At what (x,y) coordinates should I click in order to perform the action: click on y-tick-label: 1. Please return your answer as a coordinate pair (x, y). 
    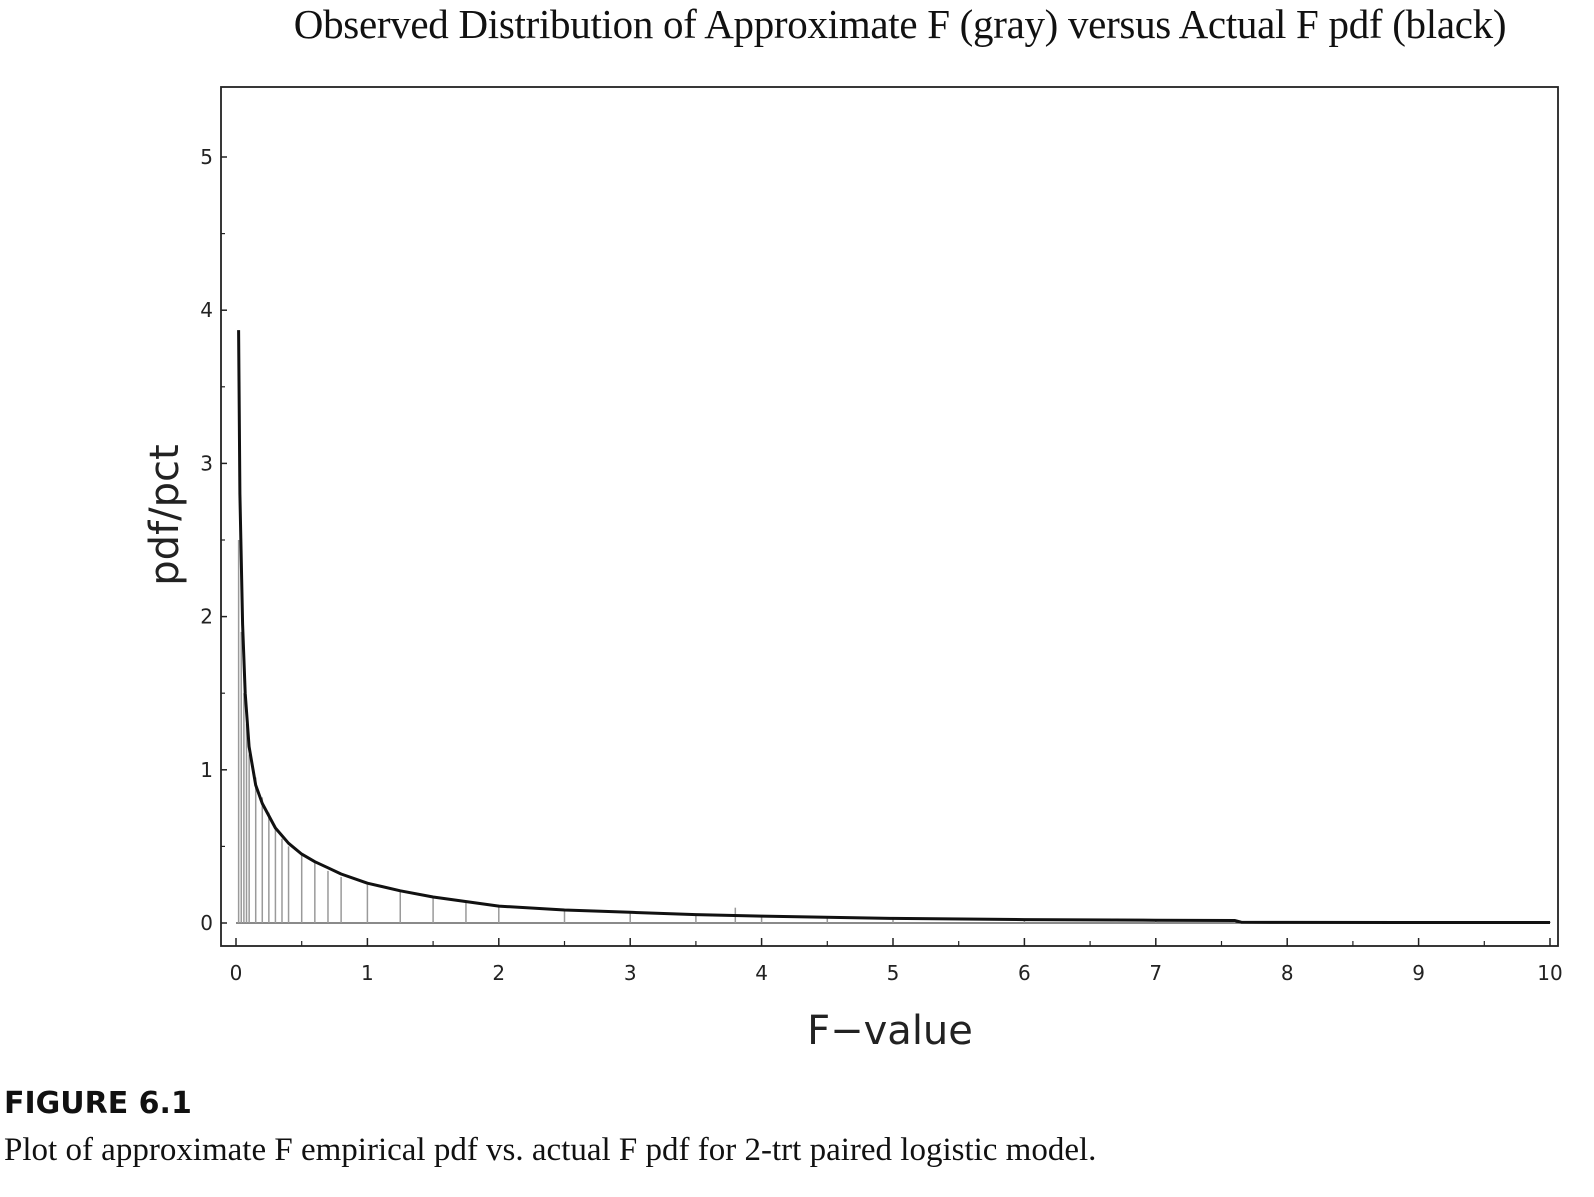
    Looking at the image, I should click on (206, 770).